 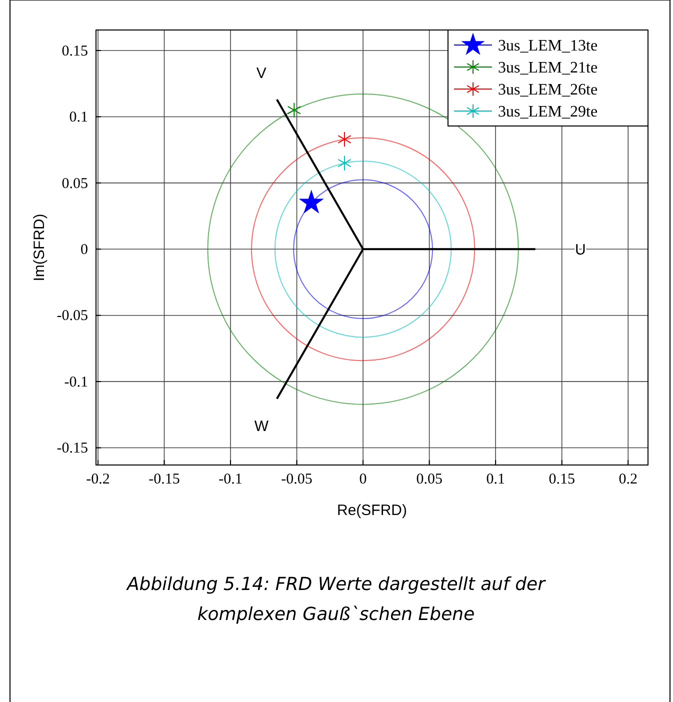 What do you see at coordinates (39, 248) in the screenshot?
I see `y-axis-title: Im(SFRD)` at bounding box center [39, 248].